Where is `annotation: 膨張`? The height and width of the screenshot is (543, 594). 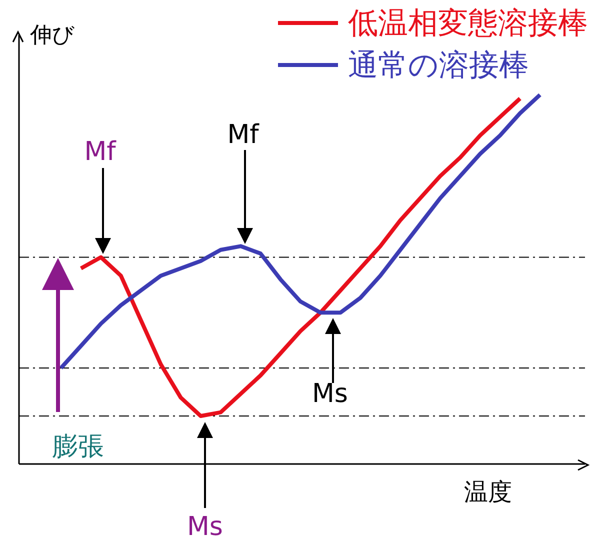 annotation: 膨張 is located at coordinates (78, 447).